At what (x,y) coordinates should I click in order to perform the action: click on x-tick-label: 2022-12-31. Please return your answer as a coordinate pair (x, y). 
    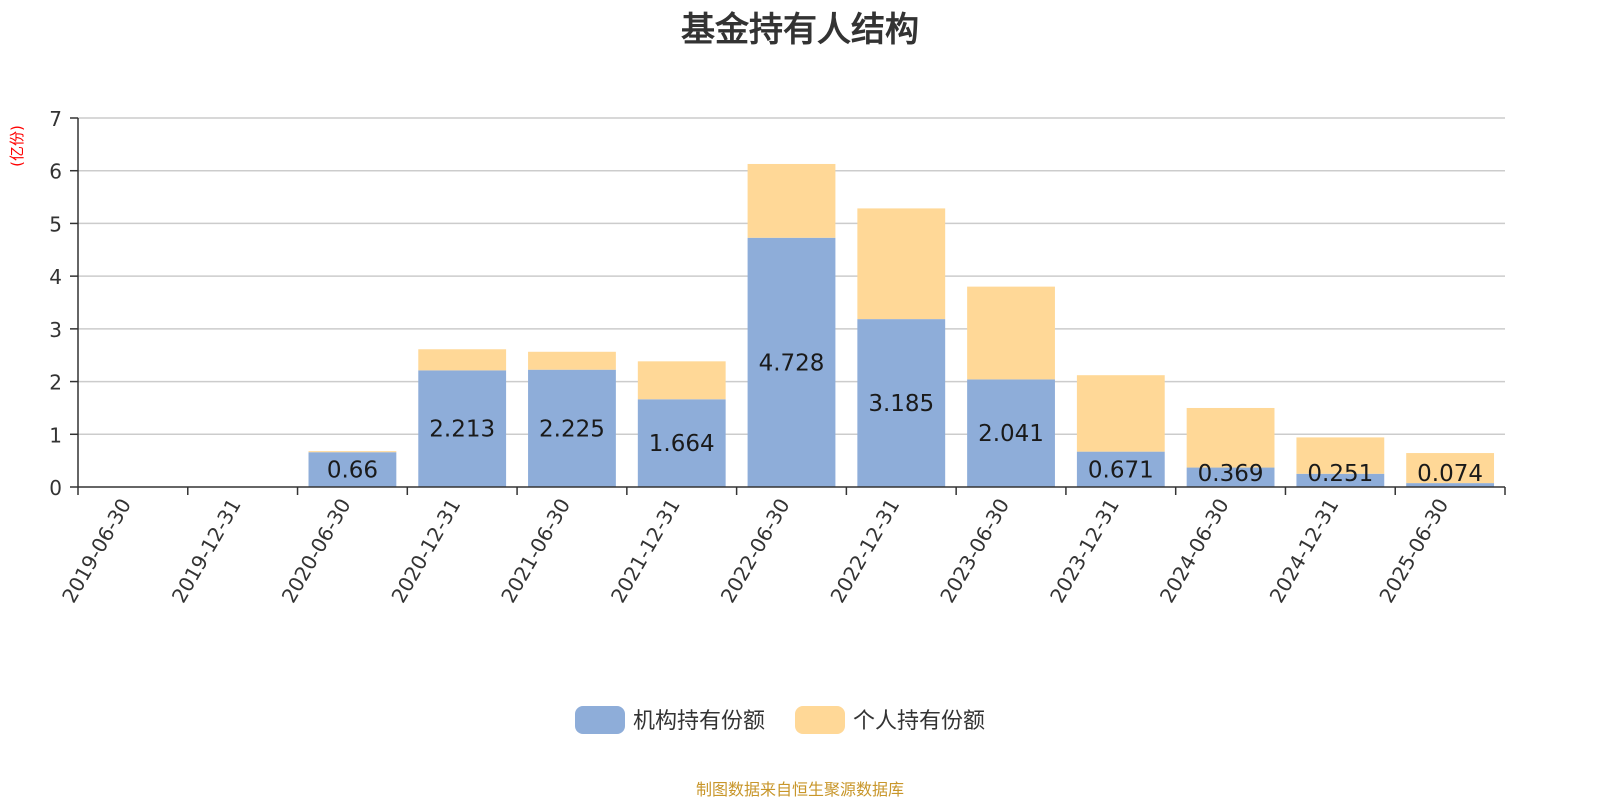
    Looking at the image, I should click on (864, 550).